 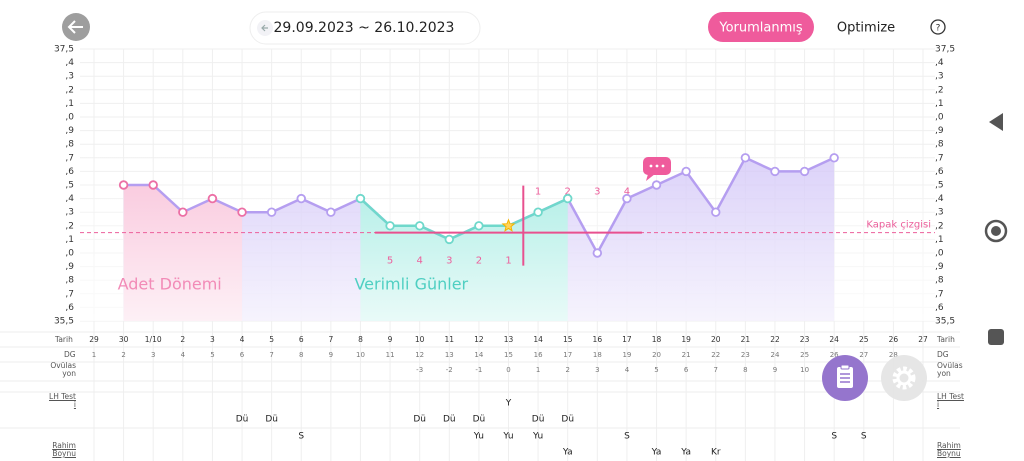 What do you see at coordinates (626, 355) in the screenshot?
I see `table-cell: 19` at bounding box center [626, 355].